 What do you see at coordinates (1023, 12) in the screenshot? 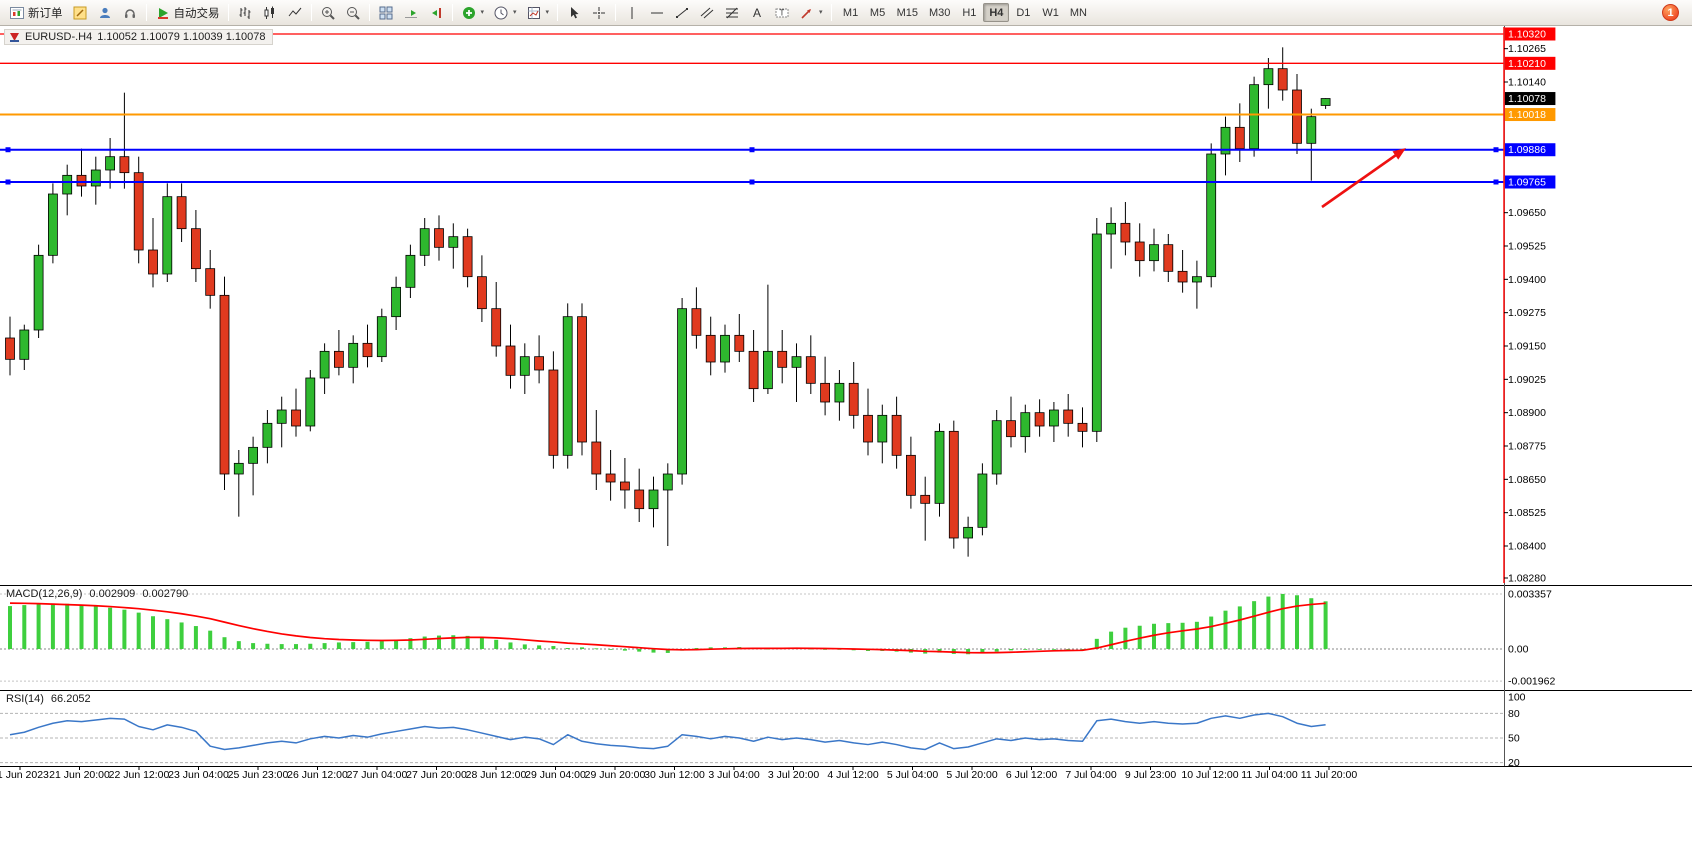
I see `timeframe-button-D1: D1` at bounding box center [1023, 12].